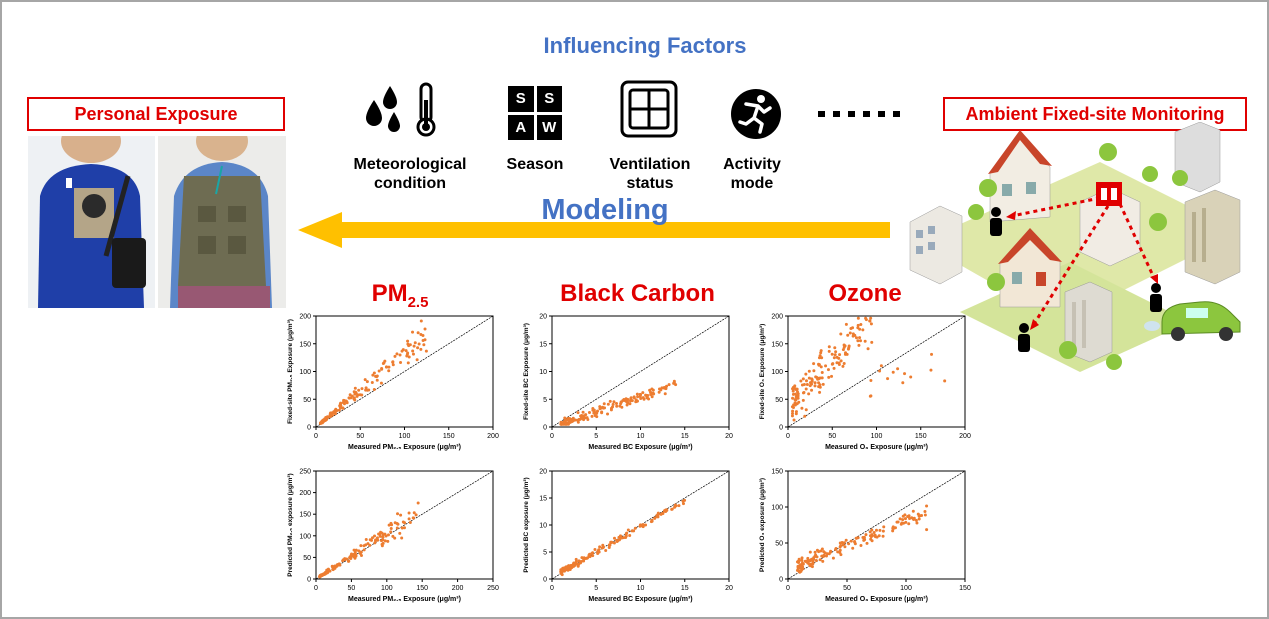 Image resolution: width=1269 pixels, height=619 pixels. What do you see at coordinates (545, 553) in the screenshot?
I see `y-tick-label: 5` at bounding box center [545, 553].